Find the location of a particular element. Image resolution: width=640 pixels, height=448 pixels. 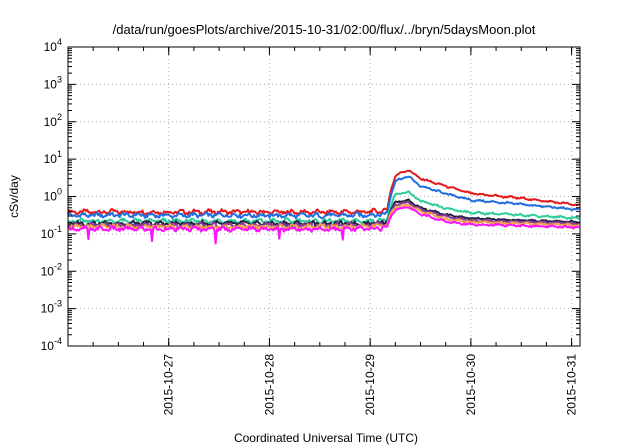

x-tick-label: 2015-10-31 is located at coordinates (572, 385).